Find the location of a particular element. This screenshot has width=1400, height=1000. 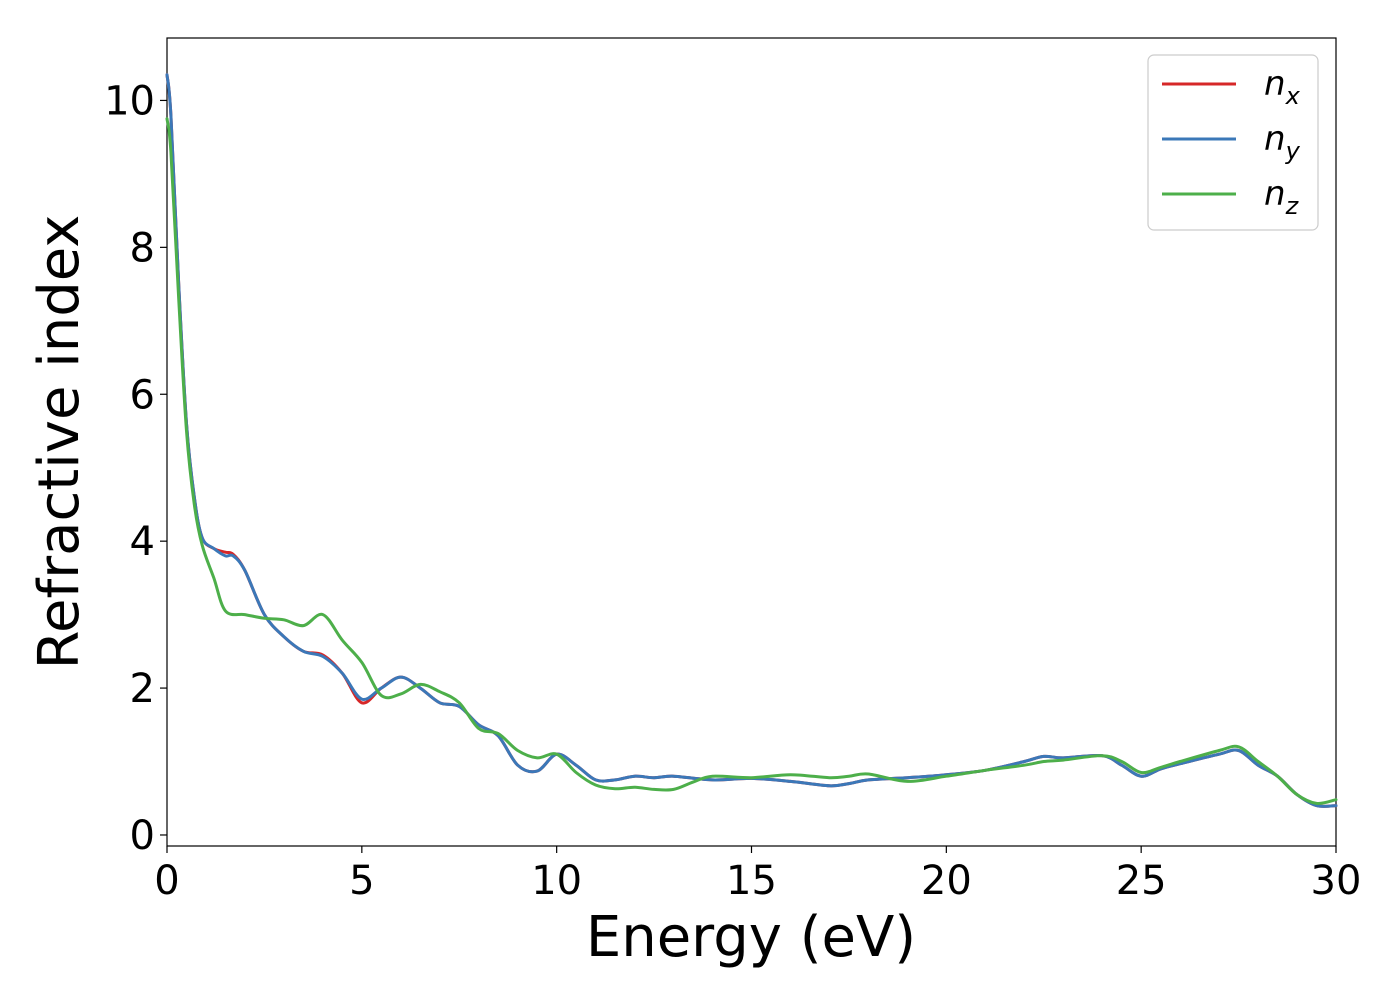

legend-label-n-x: nx is located at coordinates (1282, 87).